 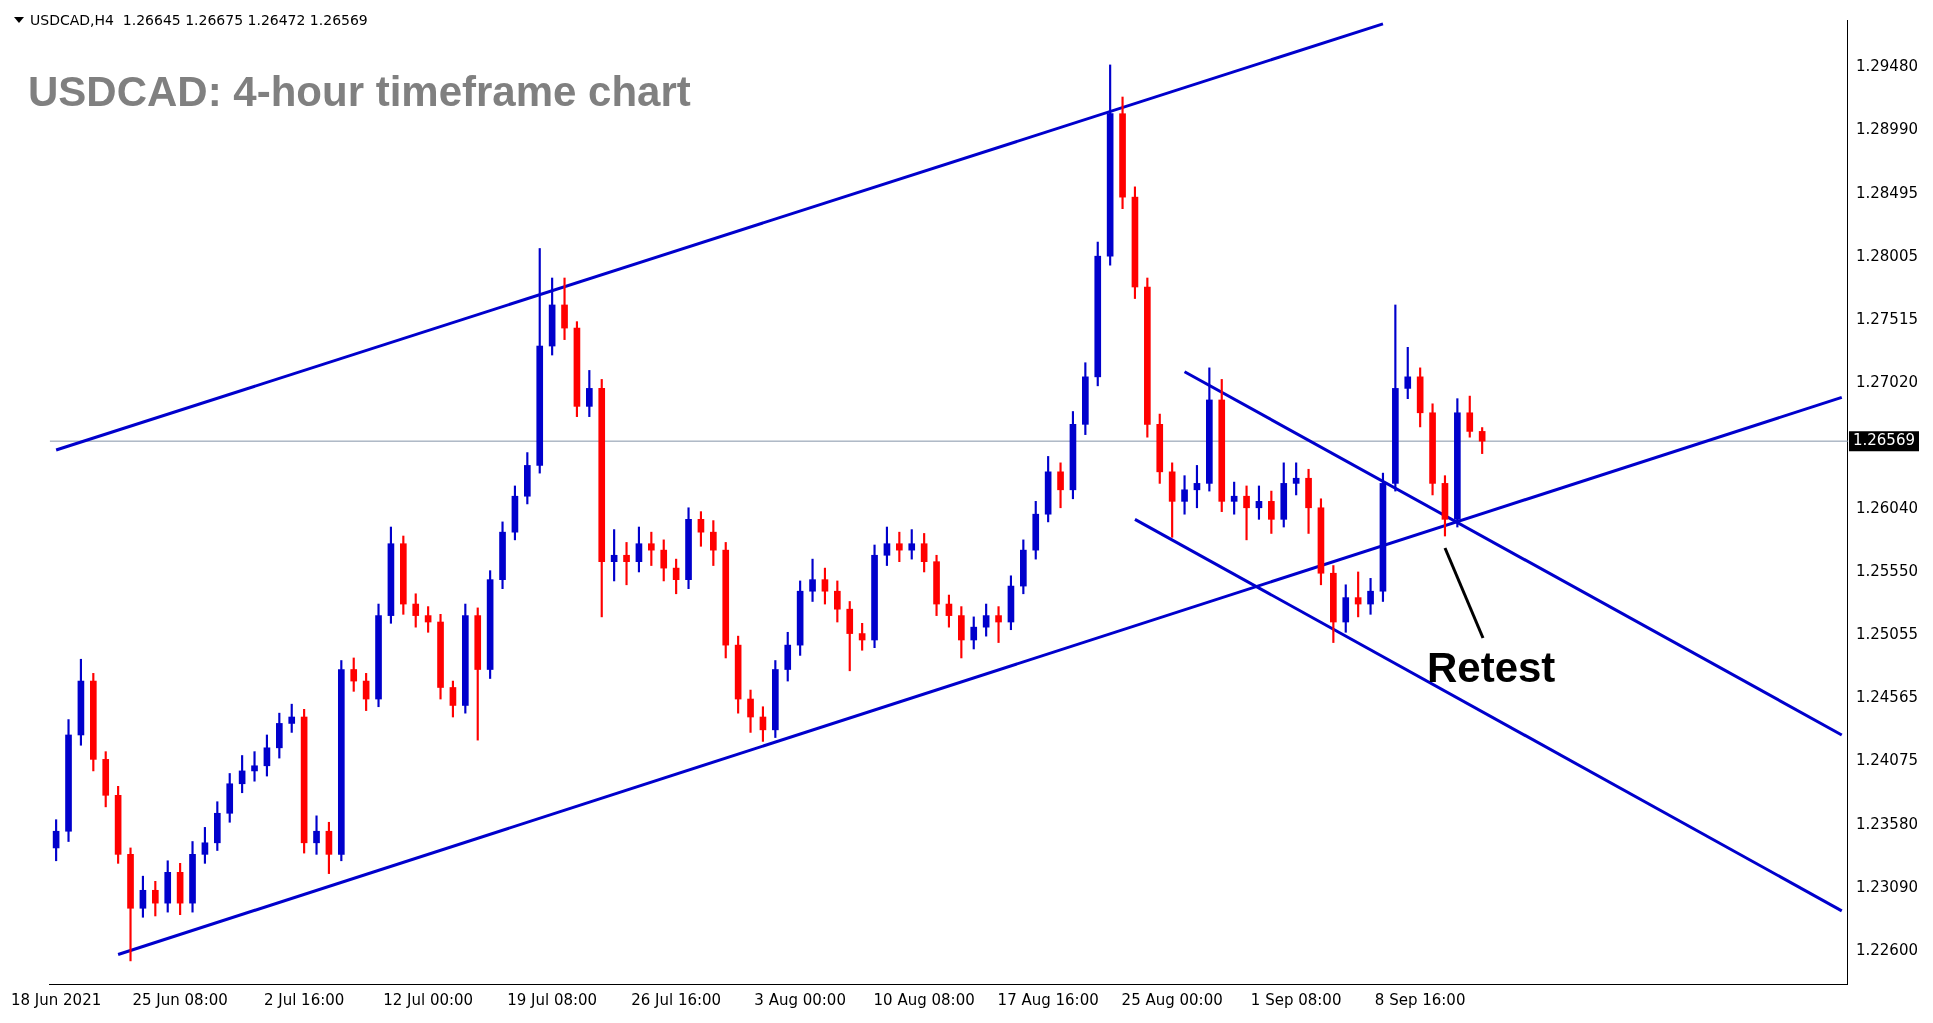 I want to click on y-tick-label: 1.23090, so click(x=1886, y=886).